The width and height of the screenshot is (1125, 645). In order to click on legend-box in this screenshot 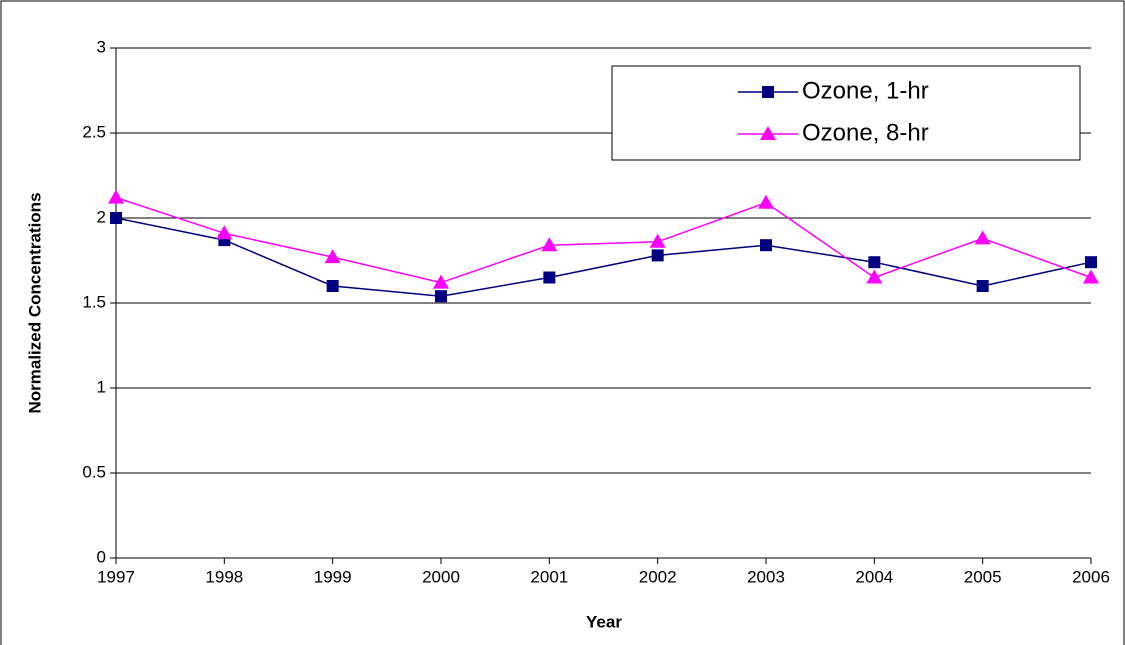, I will do `click(846, 113)`.